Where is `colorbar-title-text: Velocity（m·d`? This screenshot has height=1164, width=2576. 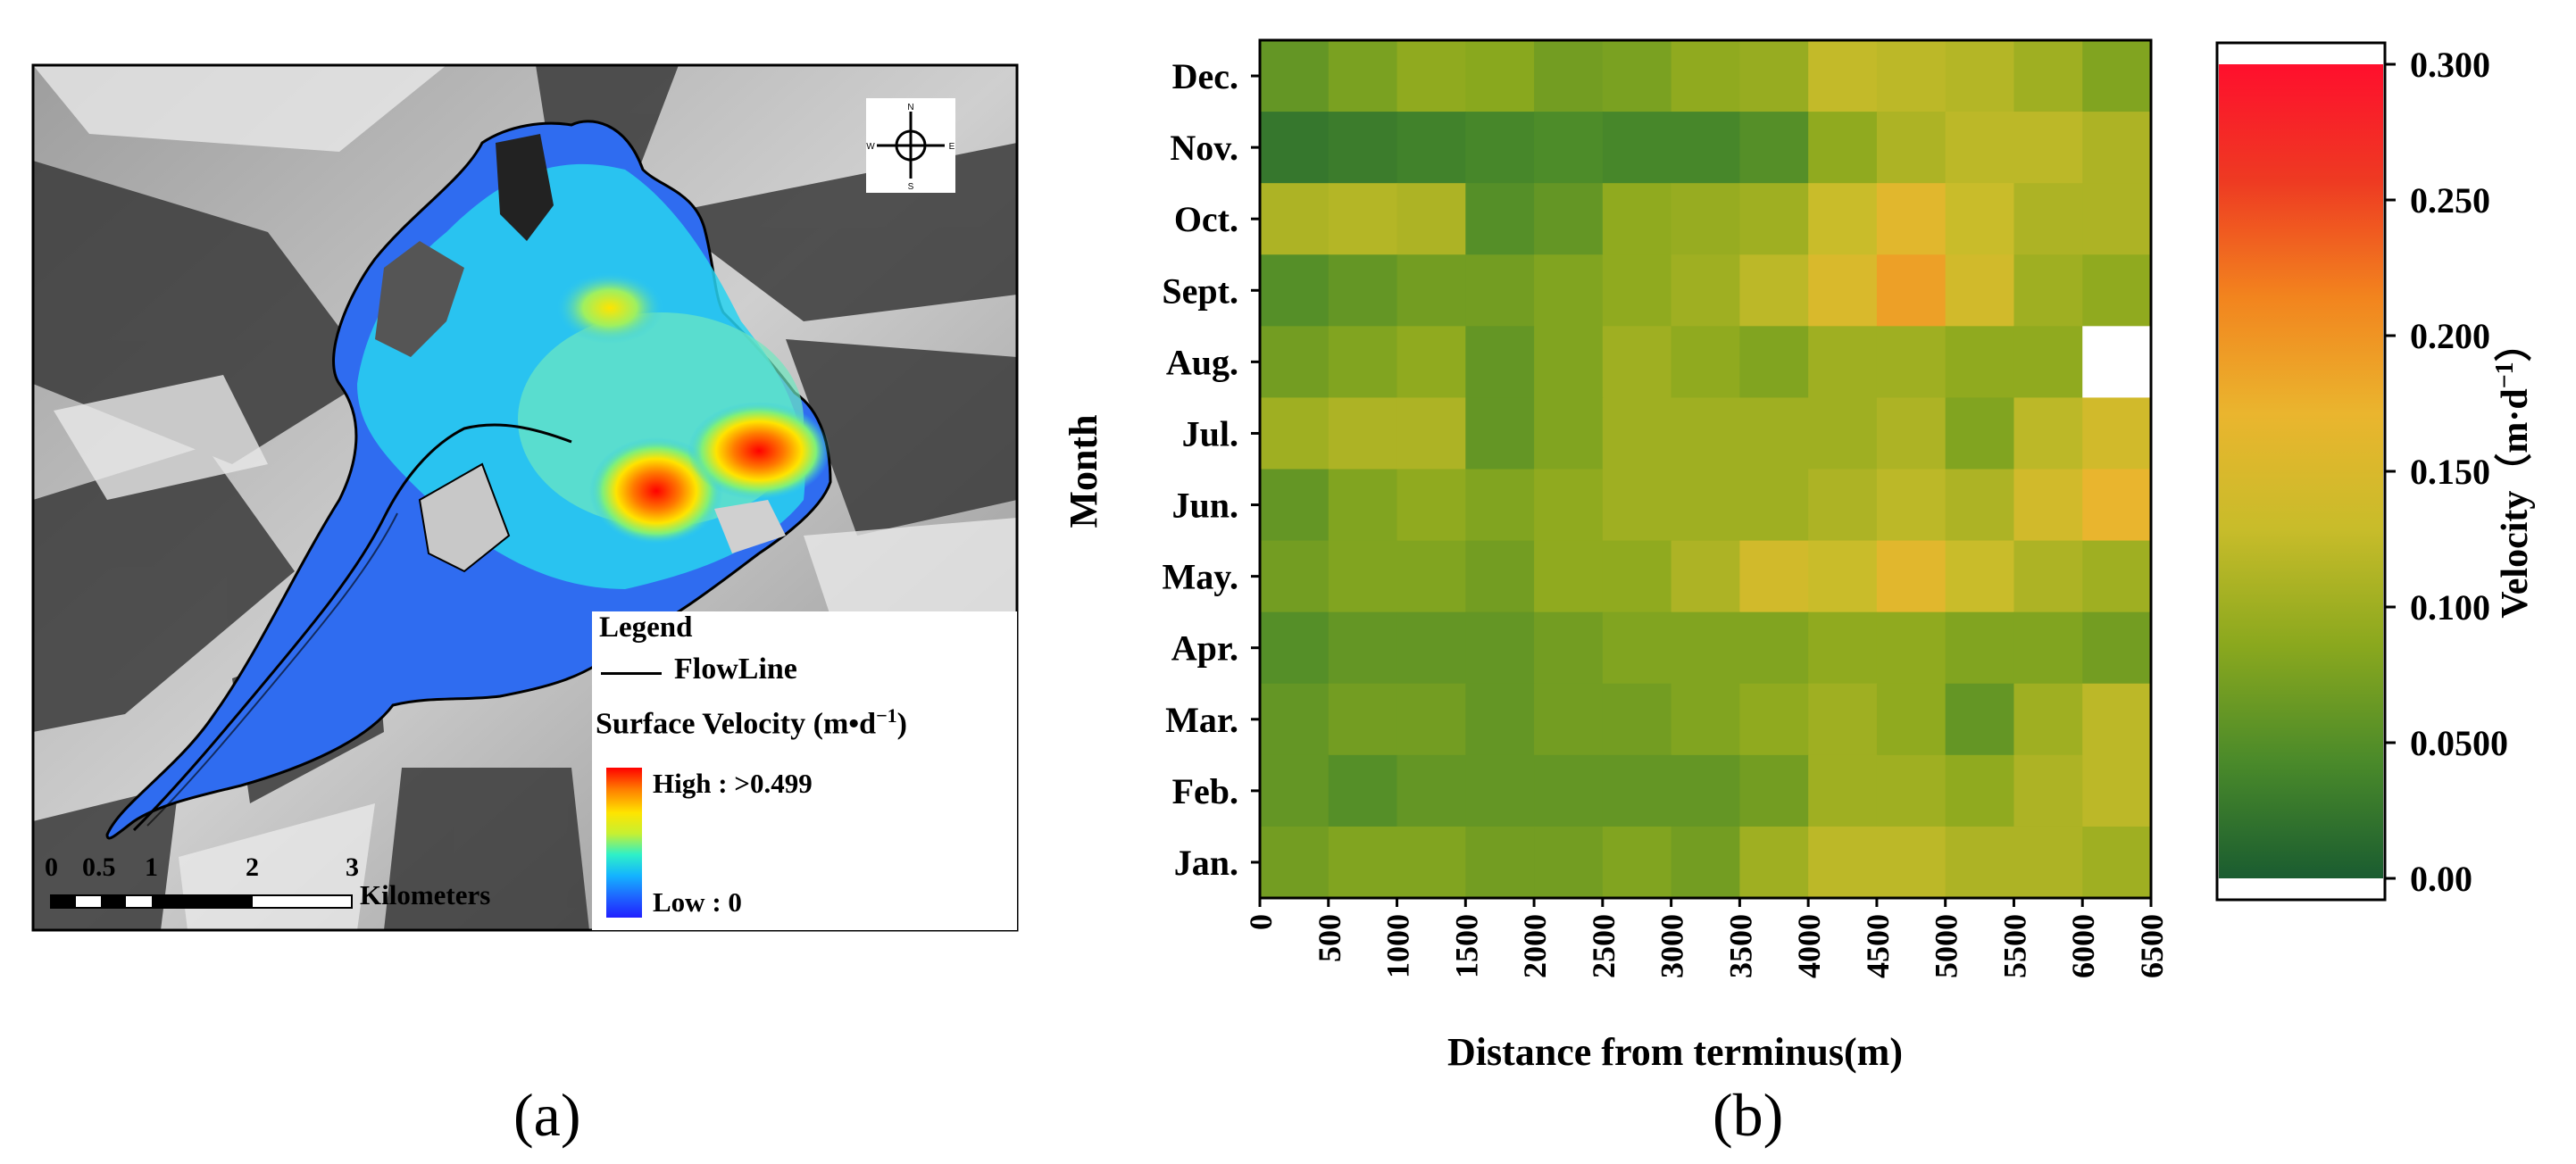 colorbar-title-text: Velocity（m·d is located at coordinates (2515, 503).